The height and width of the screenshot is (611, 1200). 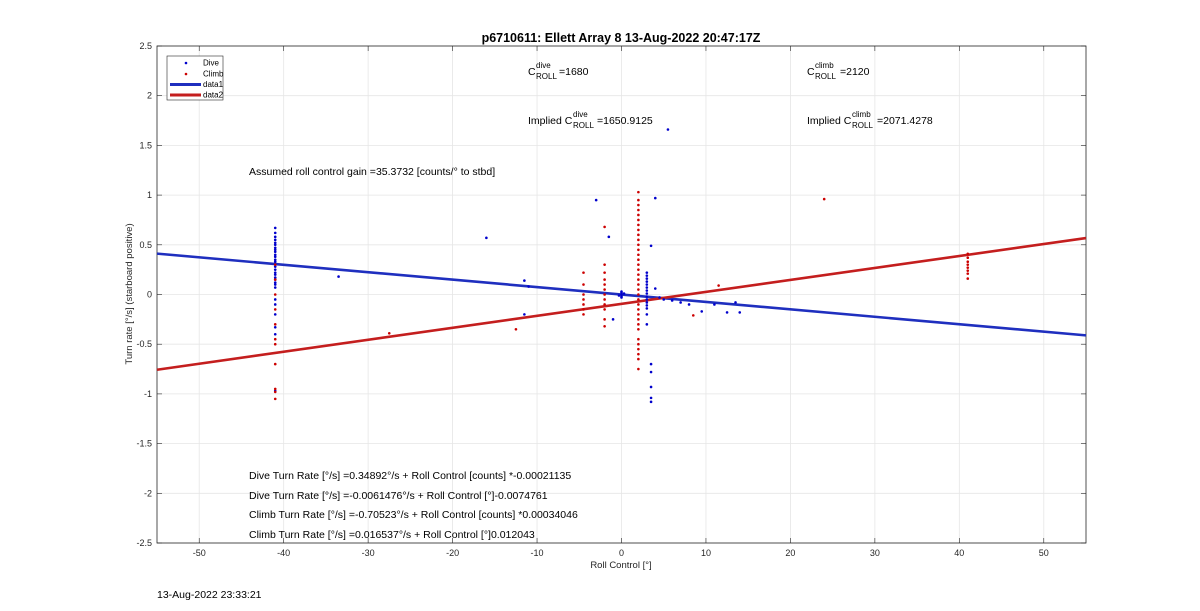 I want to click on y-tick-label: 1.5, so click(x=145, y=145).